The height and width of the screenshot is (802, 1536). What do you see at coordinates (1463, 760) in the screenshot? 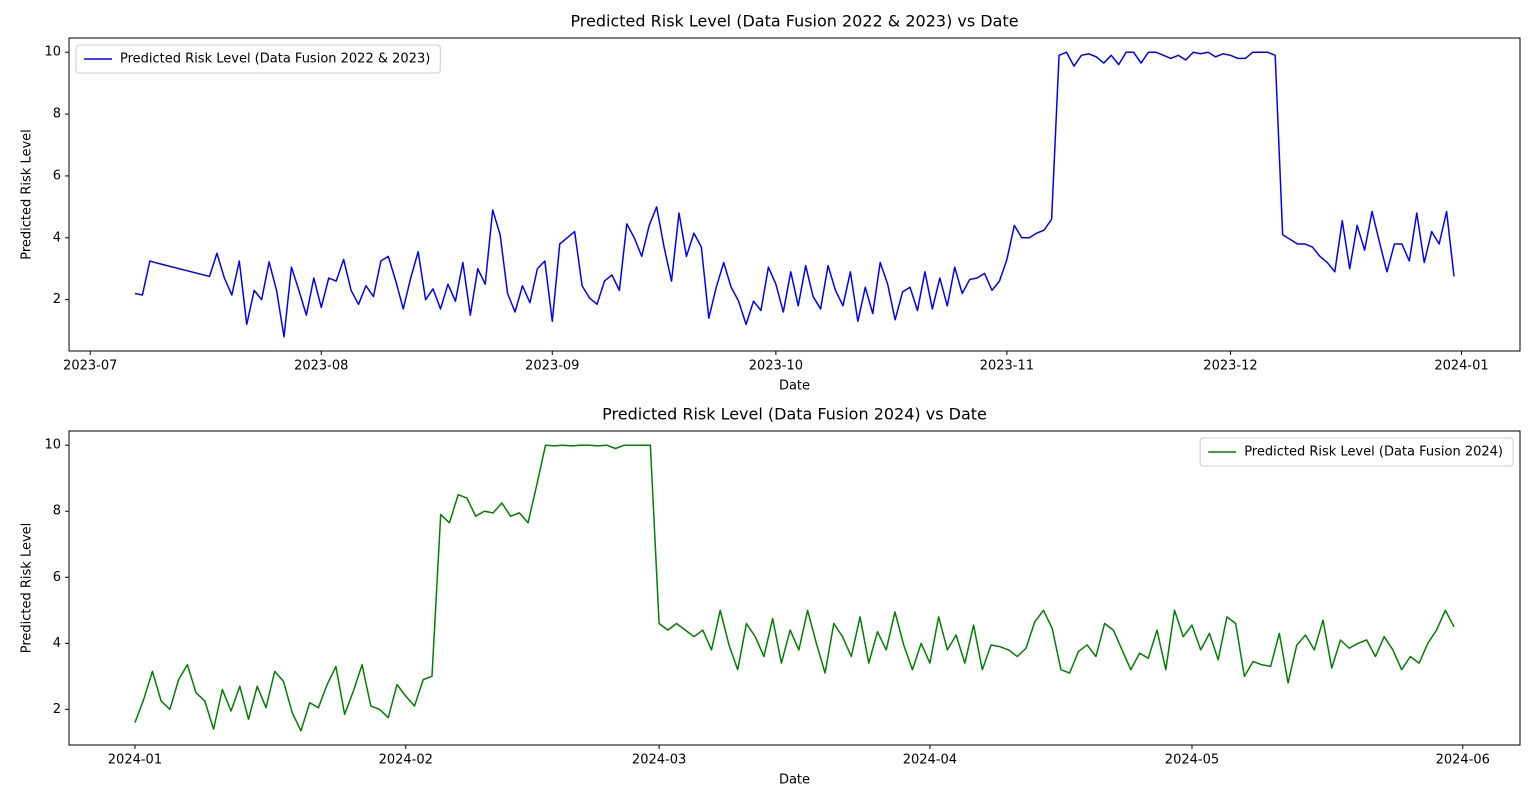
I see `x-tick-label: 2024-06` at bounding box center [1463, 760].